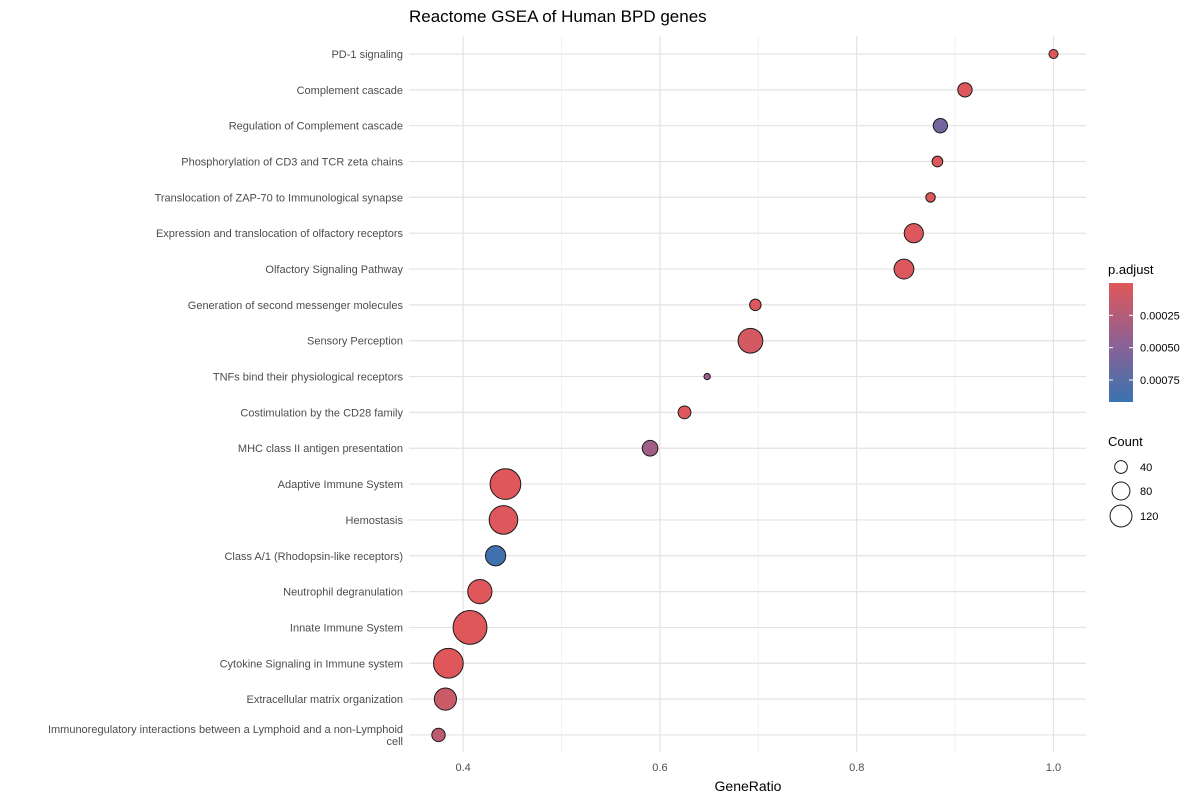  What do you see at coordinates (1160, 381) in the screenshot?
I see `color-legend-label: 0.00075` at bounding box center [1160, 381].